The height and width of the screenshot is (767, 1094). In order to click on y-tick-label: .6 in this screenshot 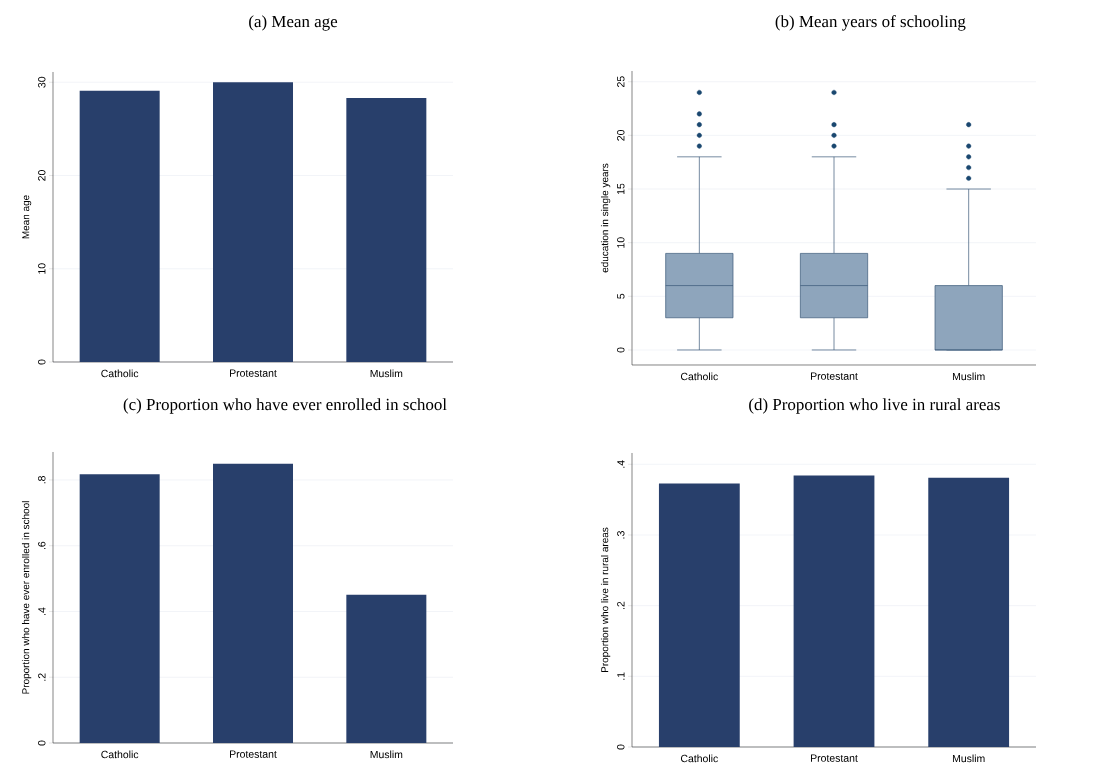, I will do `click(42, 545)`.